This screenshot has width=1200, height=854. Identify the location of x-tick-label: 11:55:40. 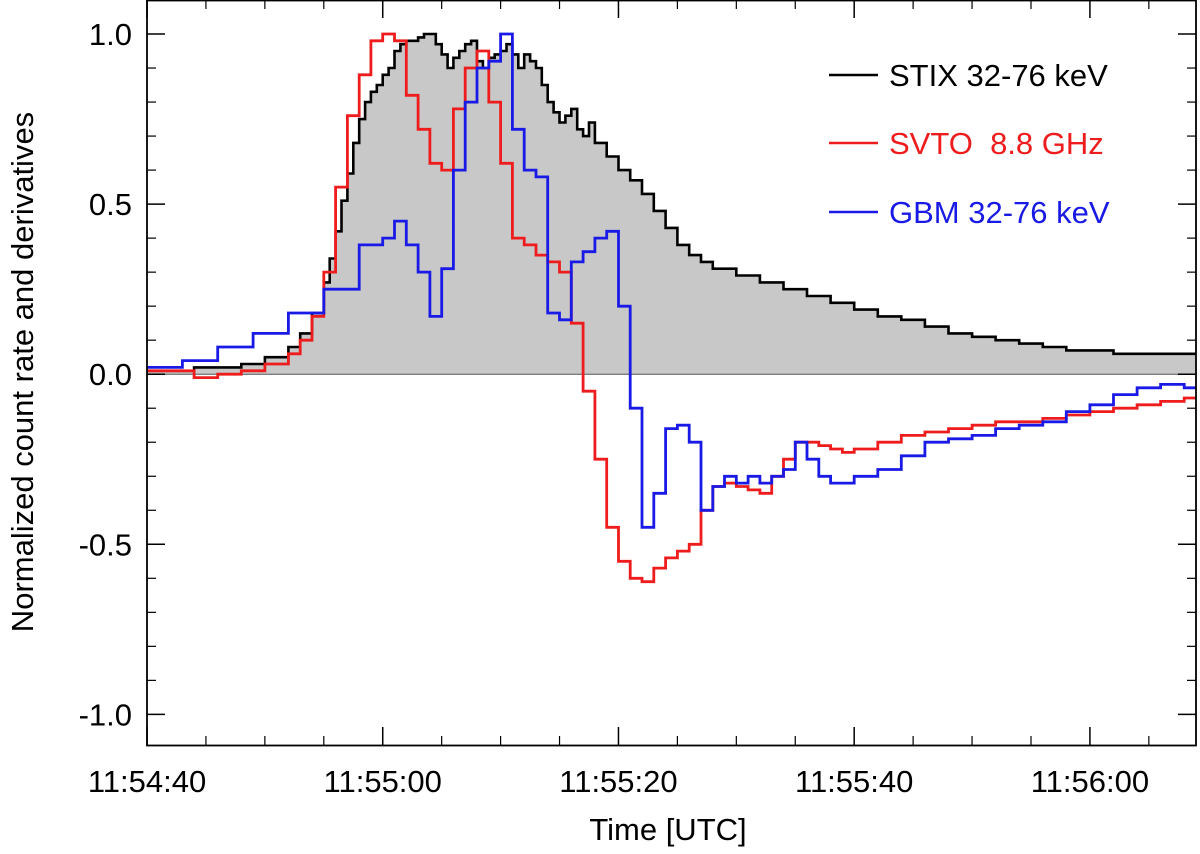
(854, 781).